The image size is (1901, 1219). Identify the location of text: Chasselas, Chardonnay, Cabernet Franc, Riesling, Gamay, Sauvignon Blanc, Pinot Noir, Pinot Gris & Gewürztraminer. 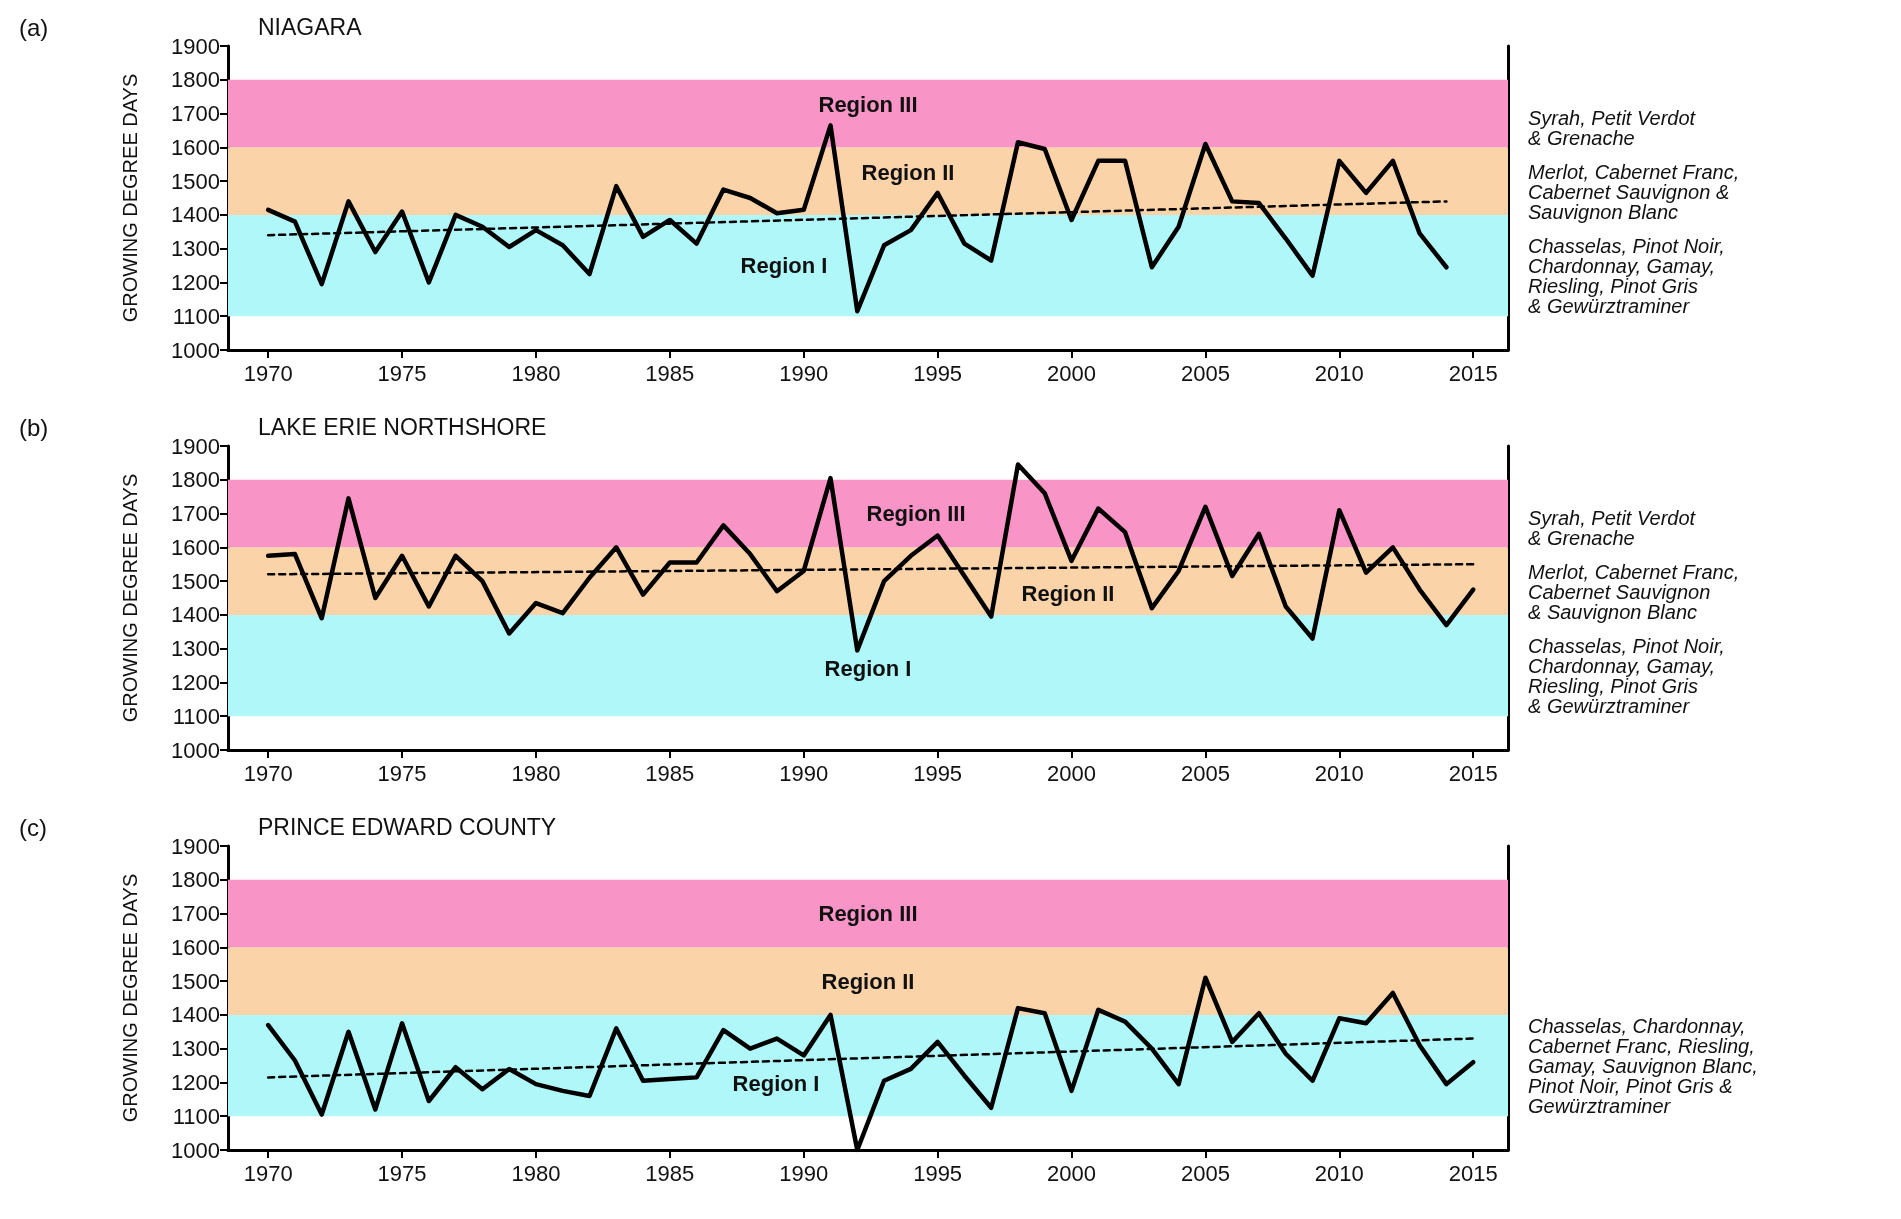
(1643, 1066).